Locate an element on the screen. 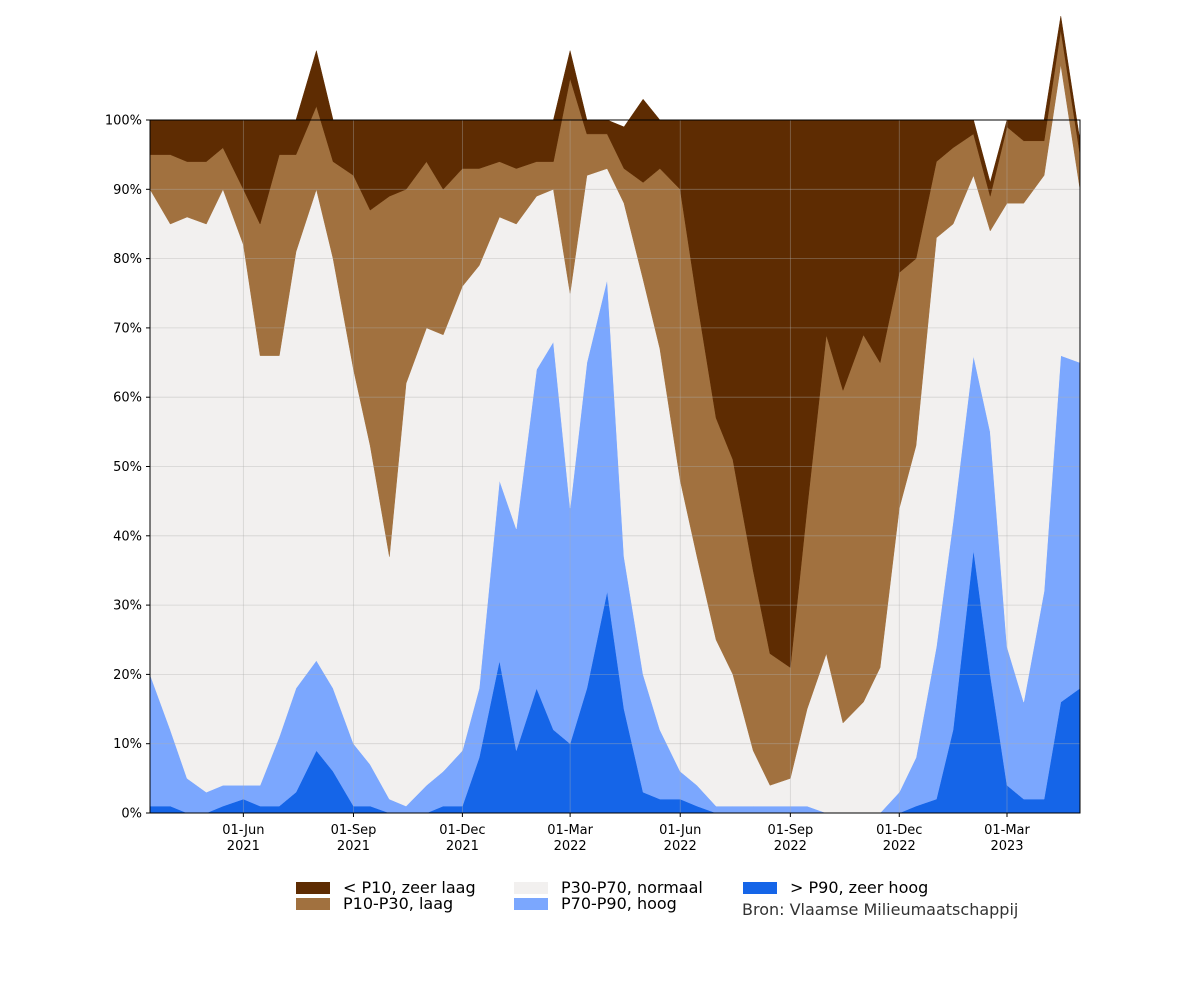  legend-item-laag: P10-P30, laag is located at coordinates (374, 903).